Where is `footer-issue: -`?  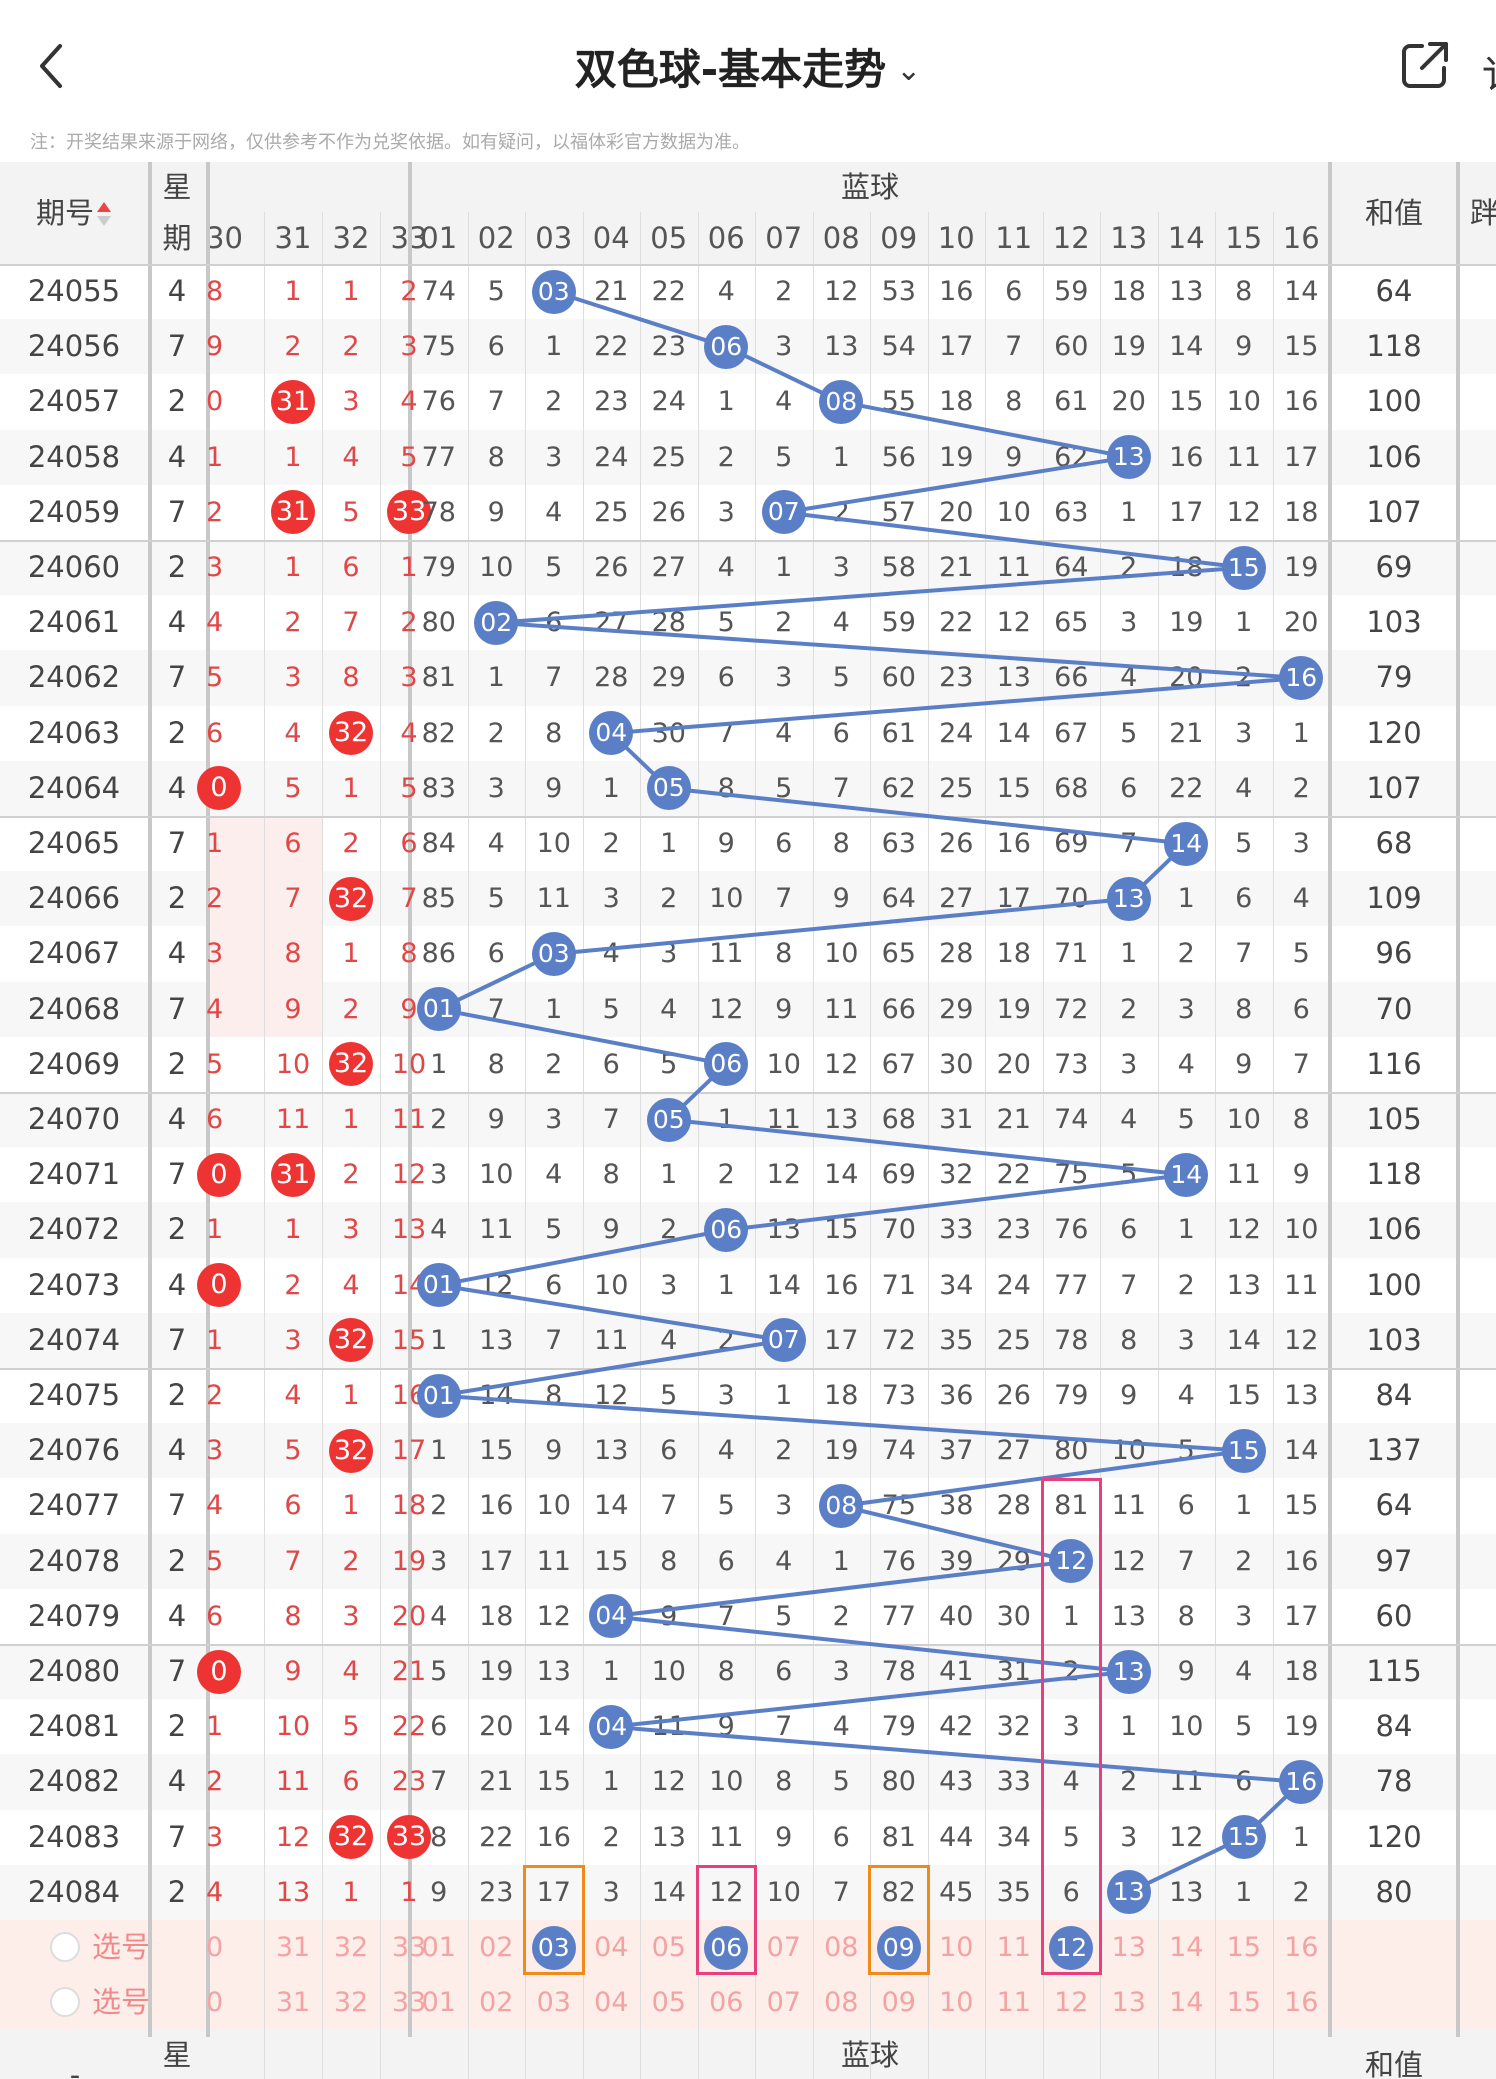
footer-issue: - is located at coordinates (75, 2068).